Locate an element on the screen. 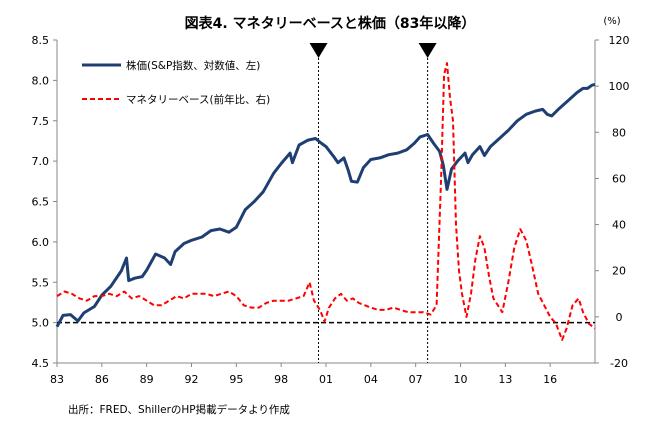 Image resolution: width=650 pixels, height=427 pixels. left-tick-label: 6.0 is located at coordinates (41, 242).